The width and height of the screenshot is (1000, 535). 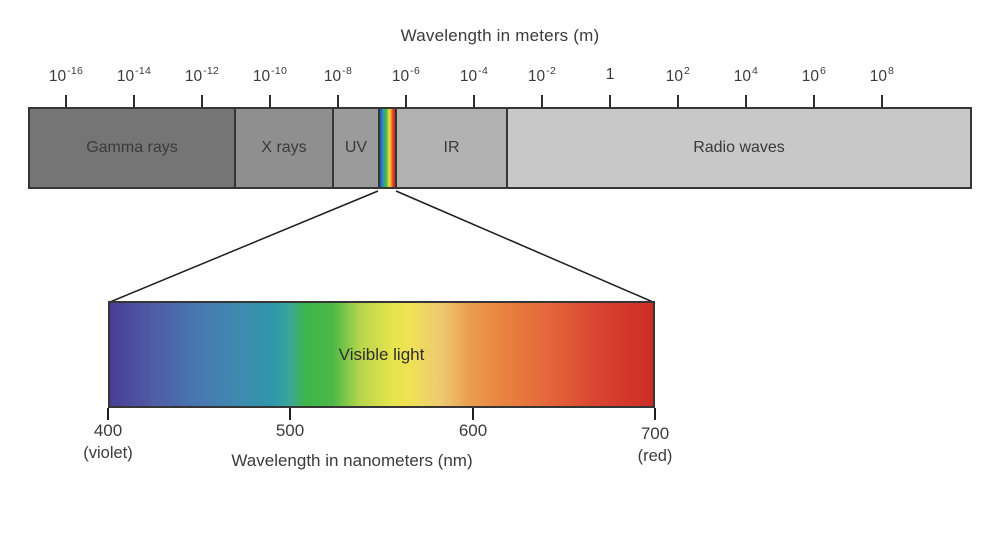 What do you see at coordinates (610, 74) in the screenshot?
I see `meters-tick-label: 1` at bounding box center [610, 74].